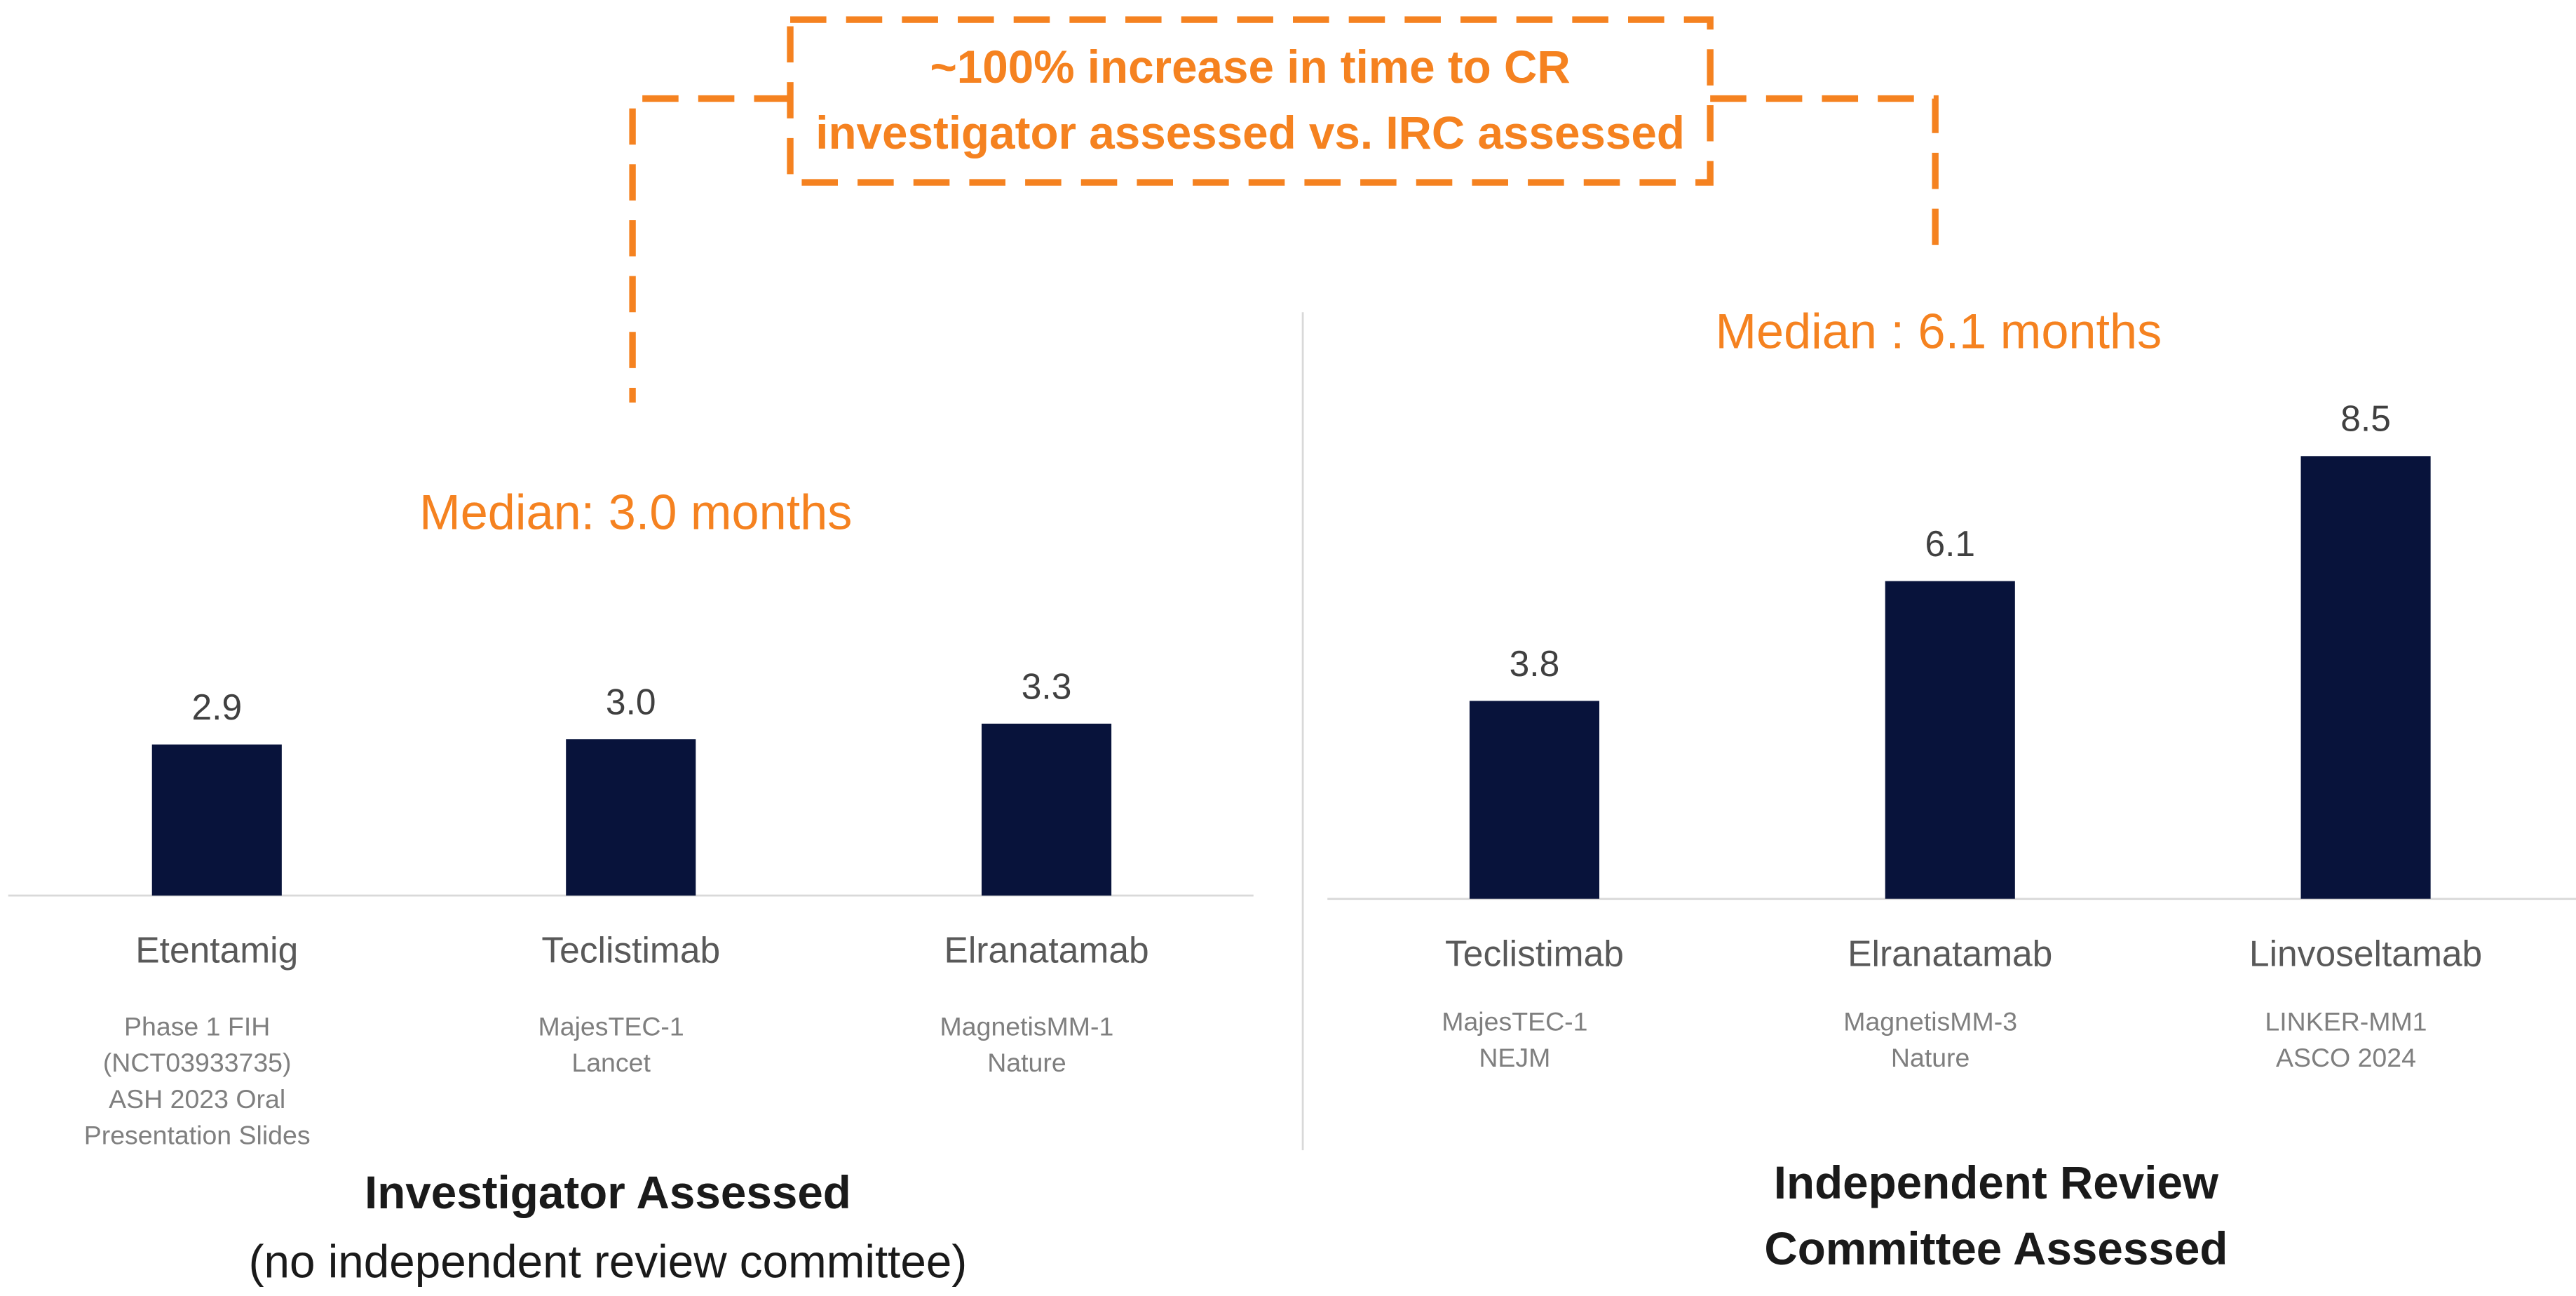  What do you see at coordinates (710, 249) in the screenshot?
I see `connector-left` at bounding box center [710, 249].